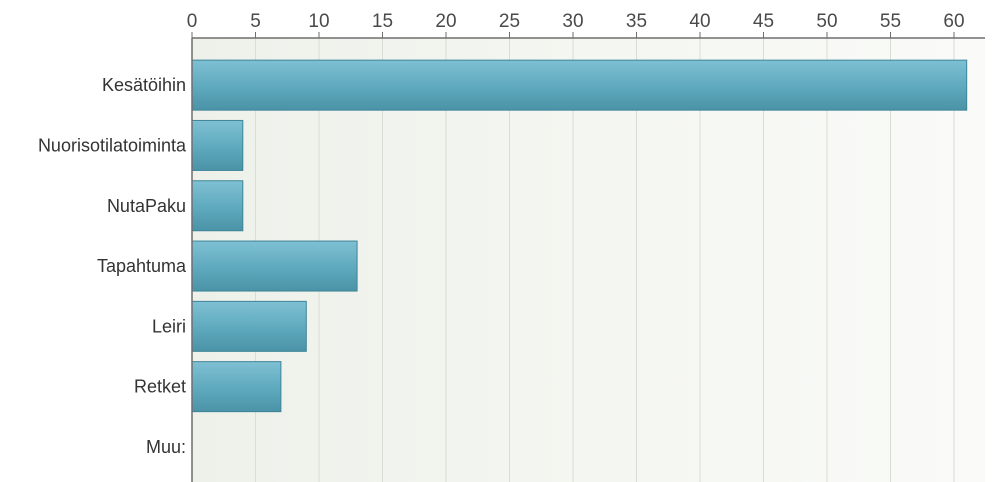 This screenshot has height=482, width=992. I want to click on x-tick-label: 40, so click(699, 21).